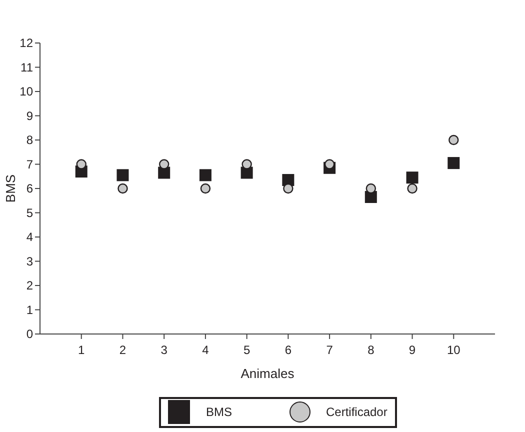  I want to click on y-axis-title: BMS, so click(10, 188).